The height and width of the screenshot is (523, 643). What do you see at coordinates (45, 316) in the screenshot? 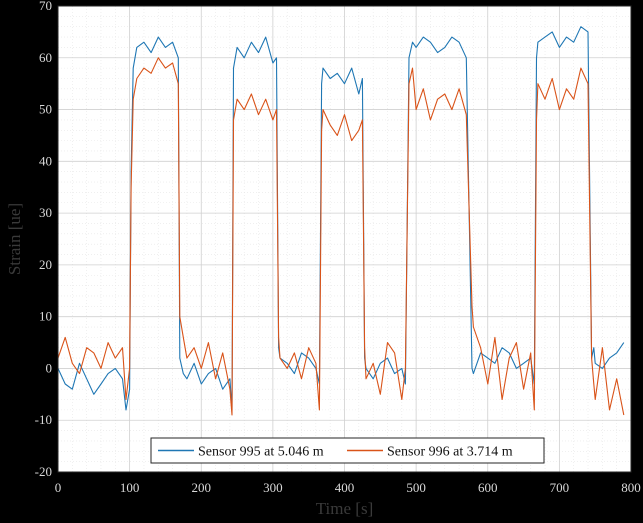
I see `y-tick-label: 10` at bounding box center [45, 316].